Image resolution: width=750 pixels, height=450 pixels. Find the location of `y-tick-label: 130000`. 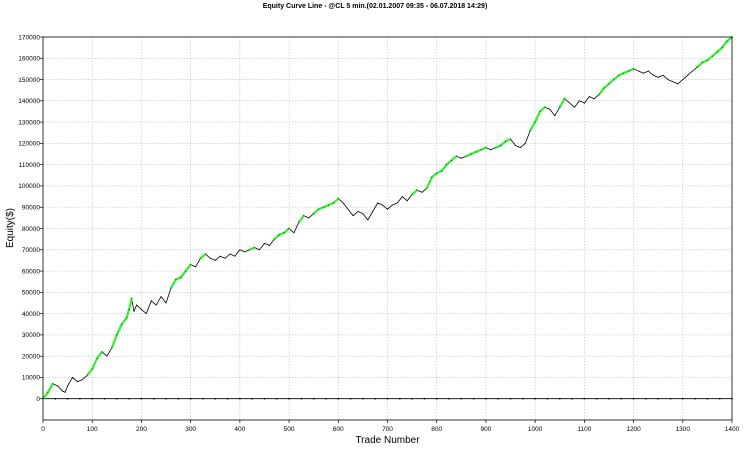

y-tick-label: 130000 is located at coordinates (29, 122).